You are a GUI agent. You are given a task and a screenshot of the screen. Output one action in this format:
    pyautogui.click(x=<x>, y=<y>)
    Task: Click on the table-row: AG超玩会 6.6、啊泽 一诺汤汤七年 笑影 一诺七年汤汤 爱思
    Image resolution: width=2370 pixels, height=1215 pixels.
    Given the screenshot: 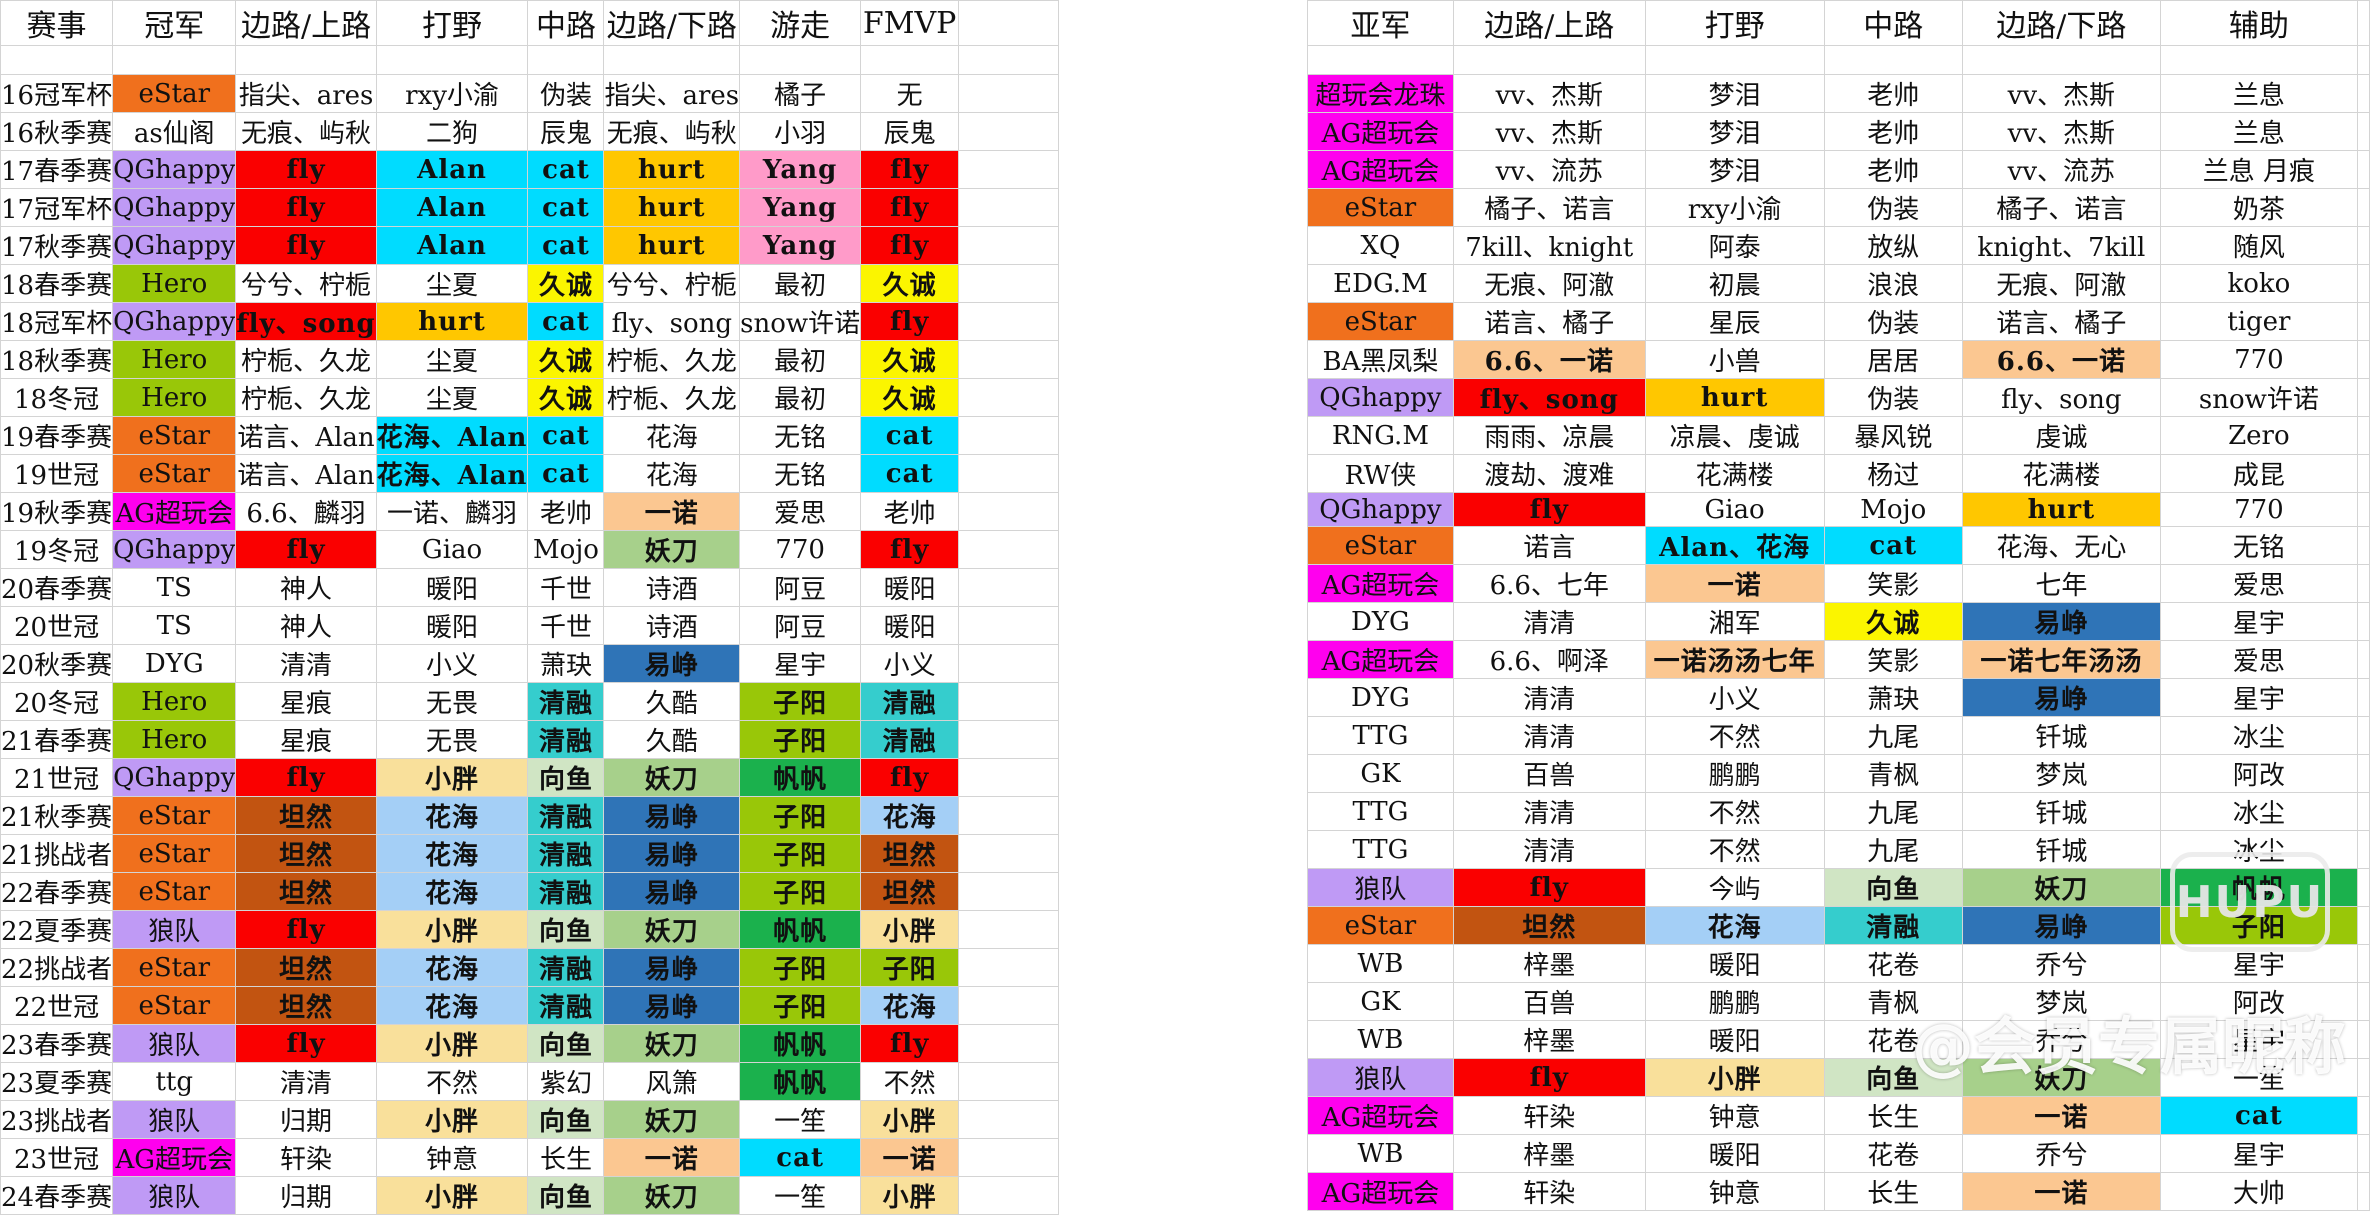 What is the action you would take?
    pyautogui.click(x=1838, y=659)
    